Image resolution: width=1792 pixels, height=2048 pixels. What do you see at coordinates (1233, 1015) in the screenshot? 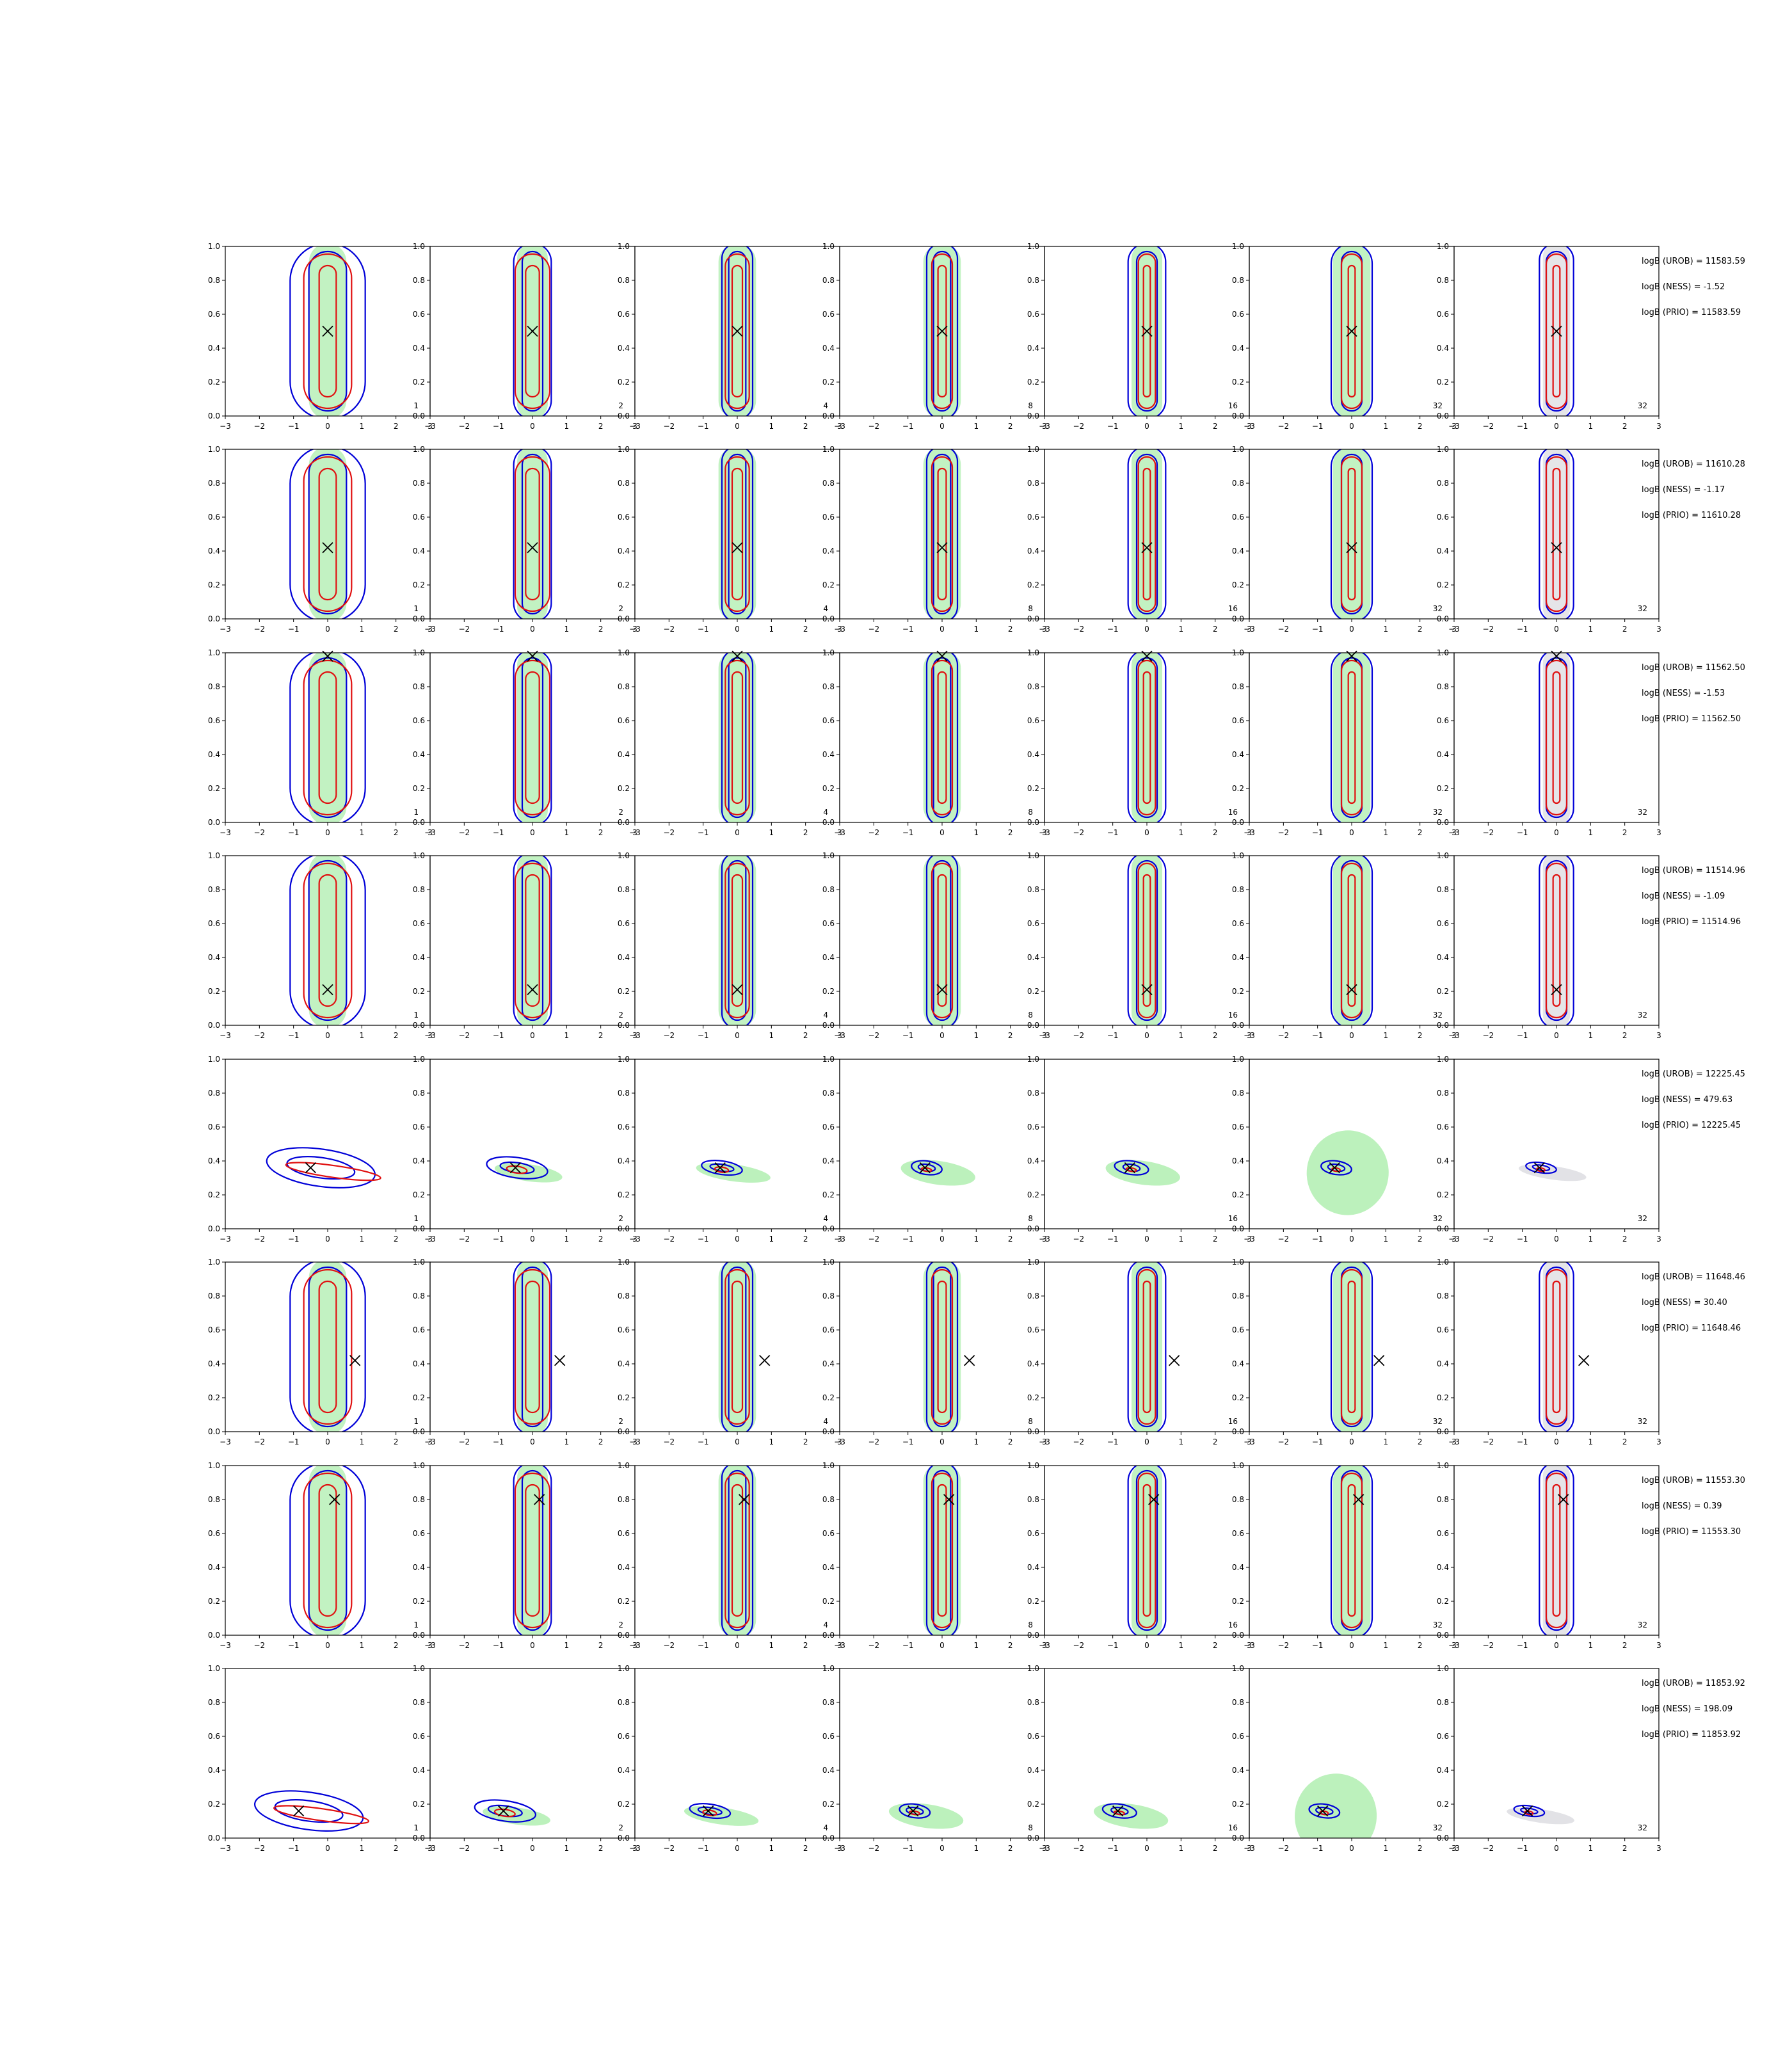
I see `panel-corner-label: 16` at bounding box center [1233, 1015].